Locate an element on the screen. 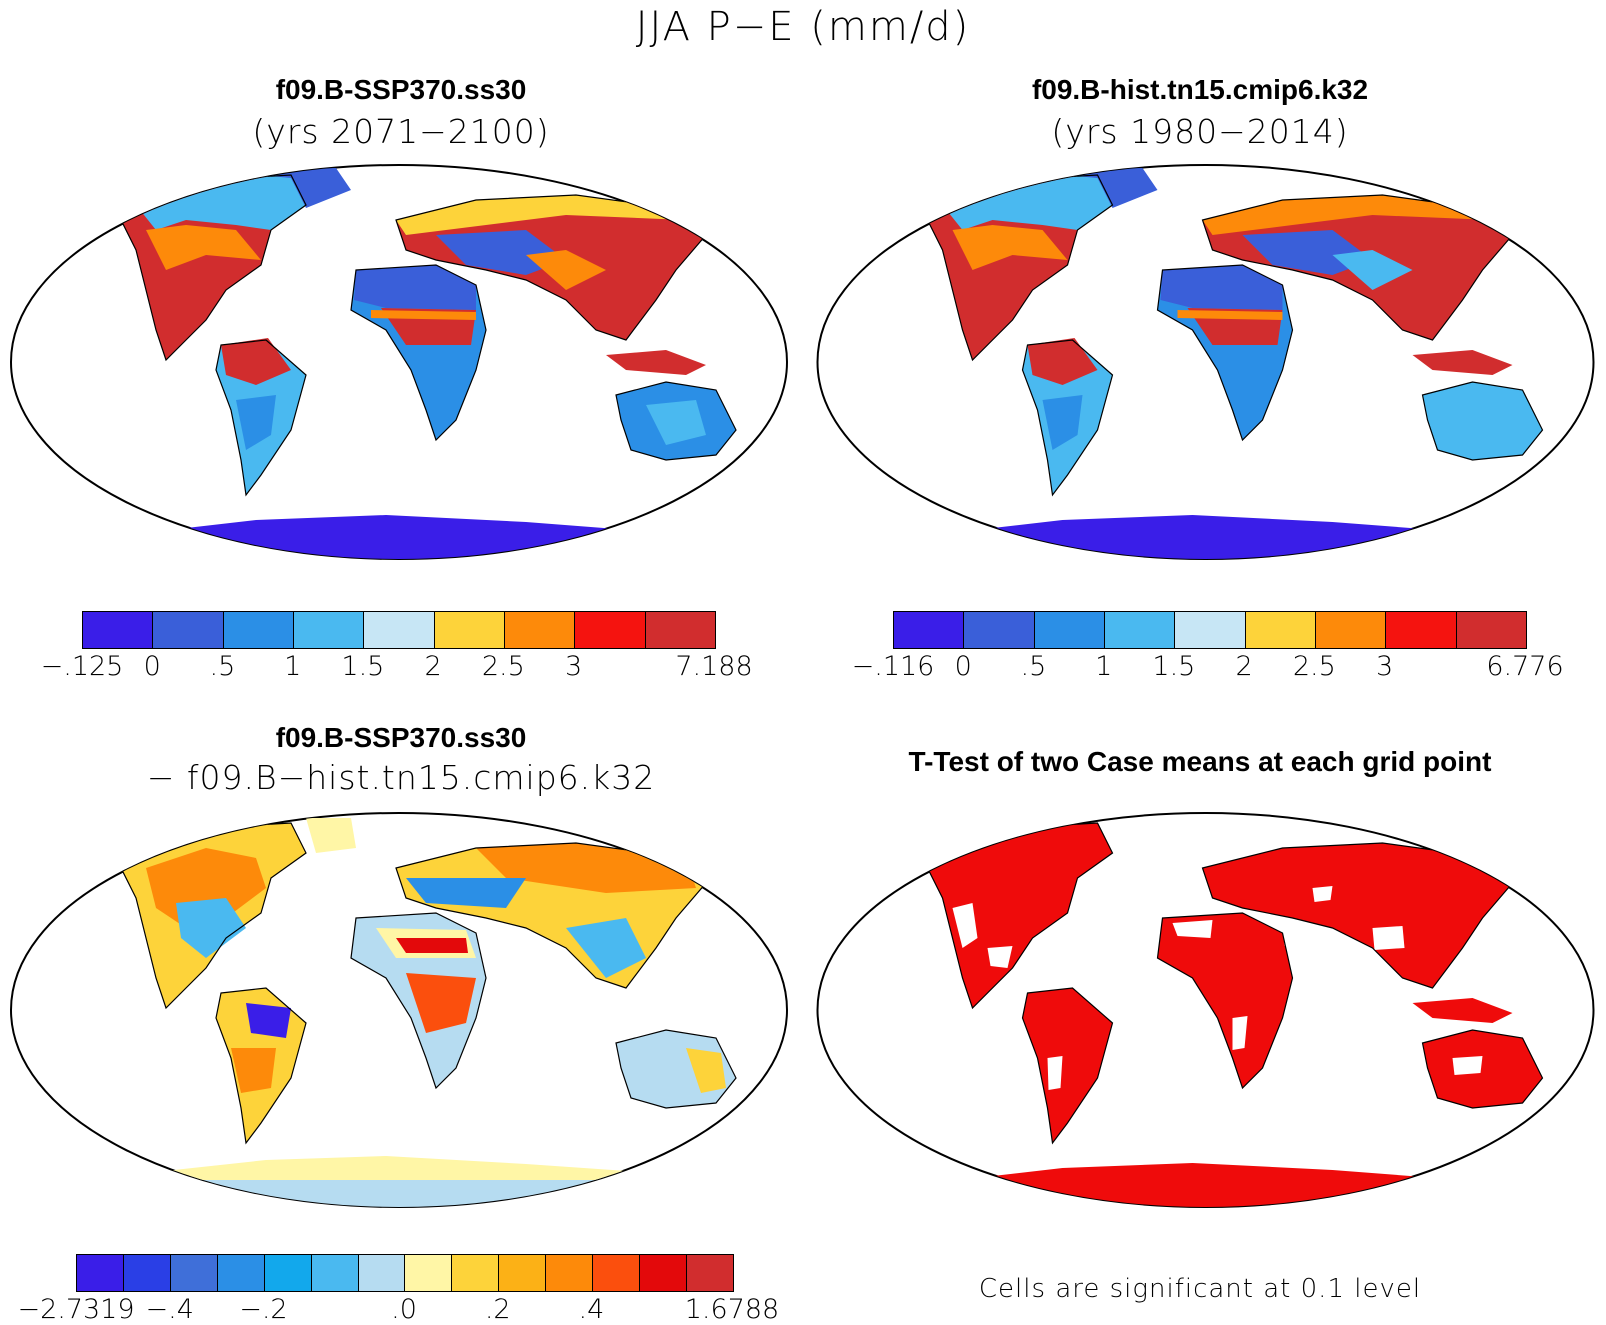 The width and height of the screenshot is (1606, 1325). panel3-map is located at coordinates (399, 1010).